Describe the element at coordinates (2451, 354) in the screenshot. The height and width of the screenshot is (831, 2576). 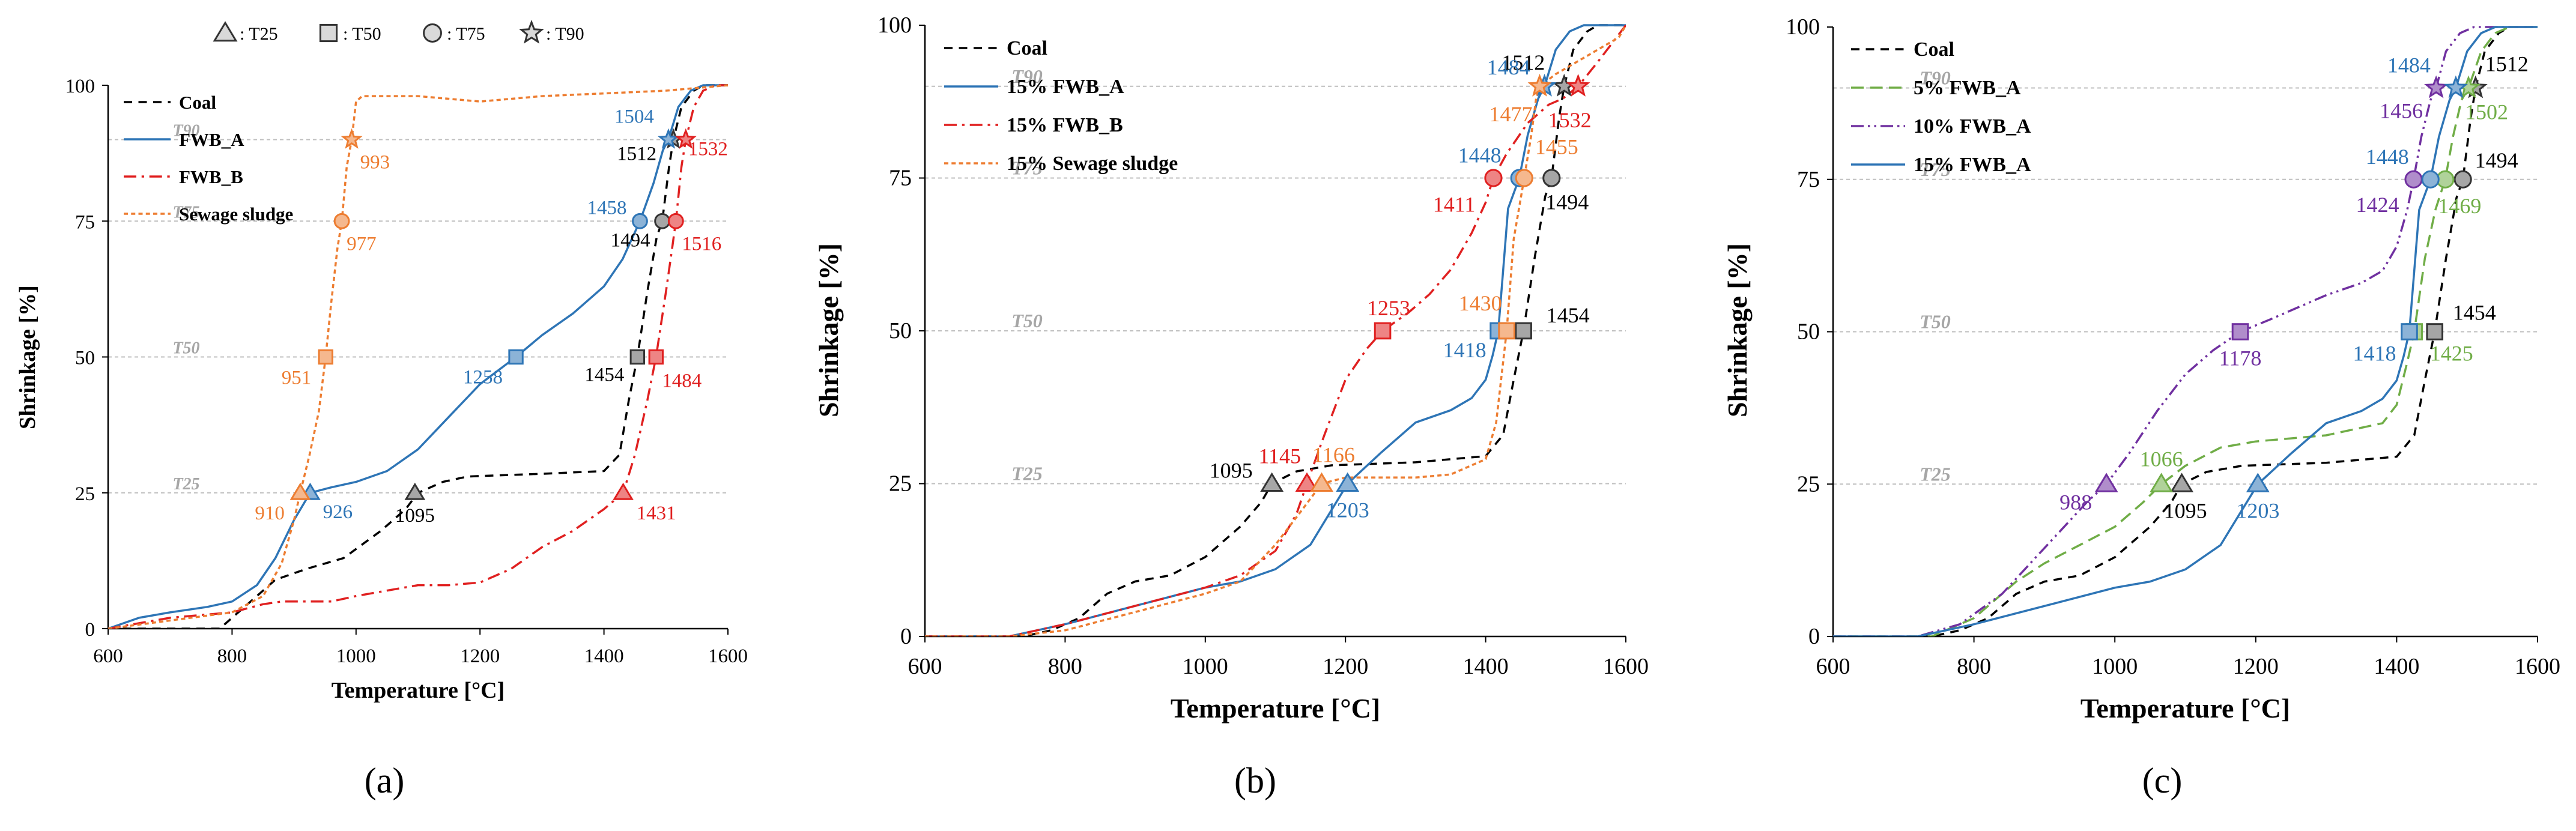
I see `marker-value-label: 1425` at that location.